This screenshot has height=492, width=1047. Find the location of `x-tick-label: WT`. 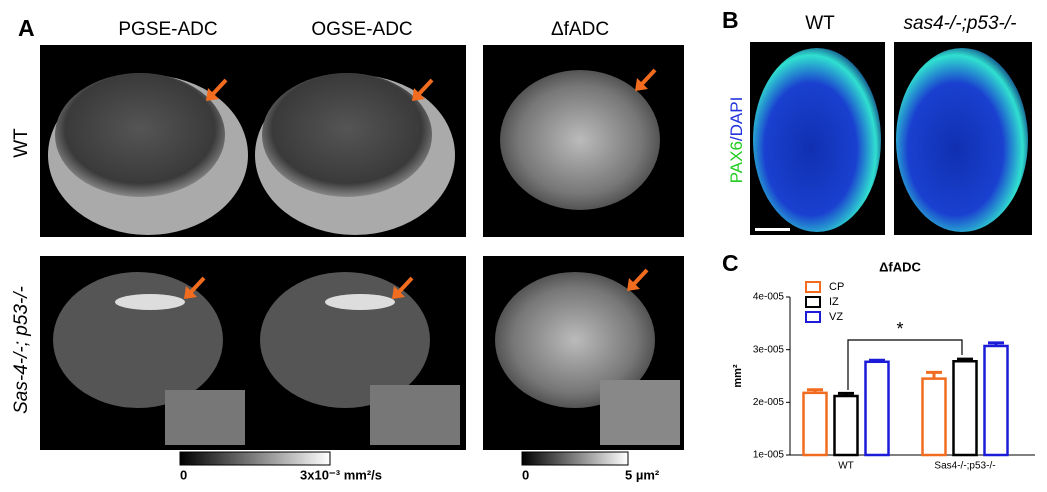

x-tick-label: WT is located at coordinates (846, 466).